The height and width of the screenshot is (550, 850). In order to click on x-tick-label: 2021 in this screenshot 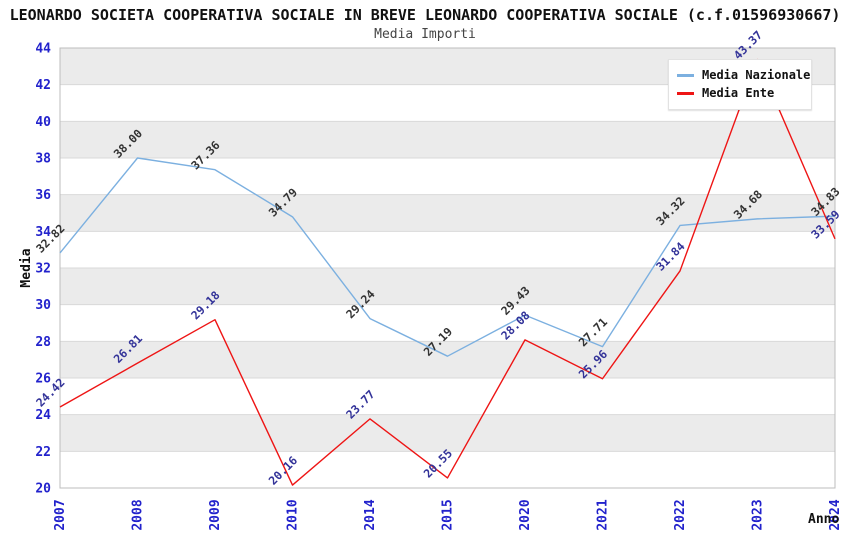, I will do `click(603, 514)`.